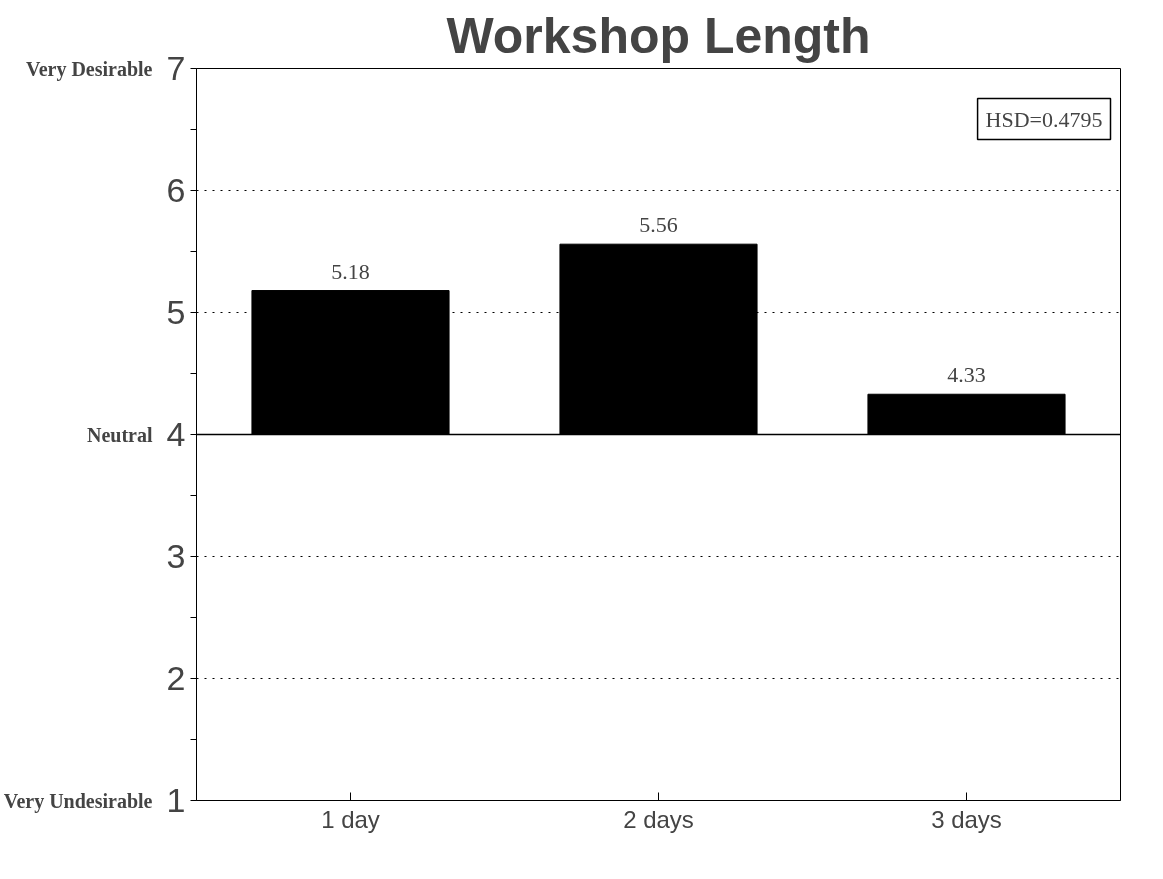  What do you see at coordinates (176, 68) in the screenshot?
I see `y-tick-label: 7` at bounding box center [176, 68].